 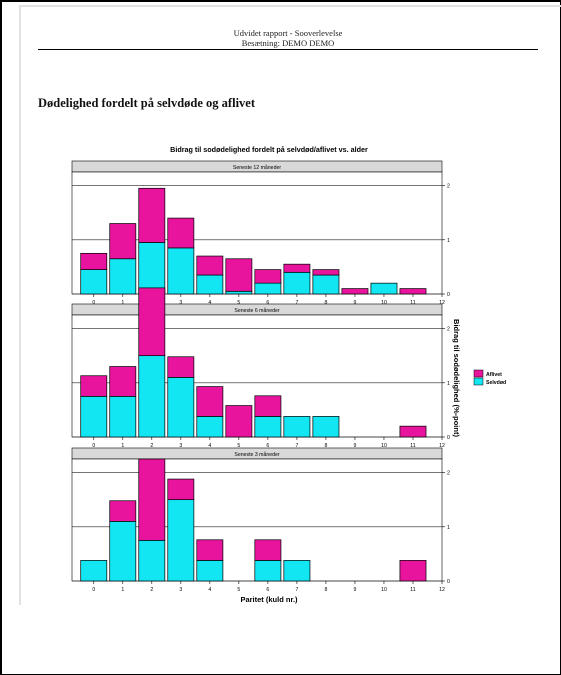 What do you see at coordinates (288, 33) in the screenshot?
I see `report-header-title: Udvidet rapport - Sooverlevelse` at bounding box center [288, 33].